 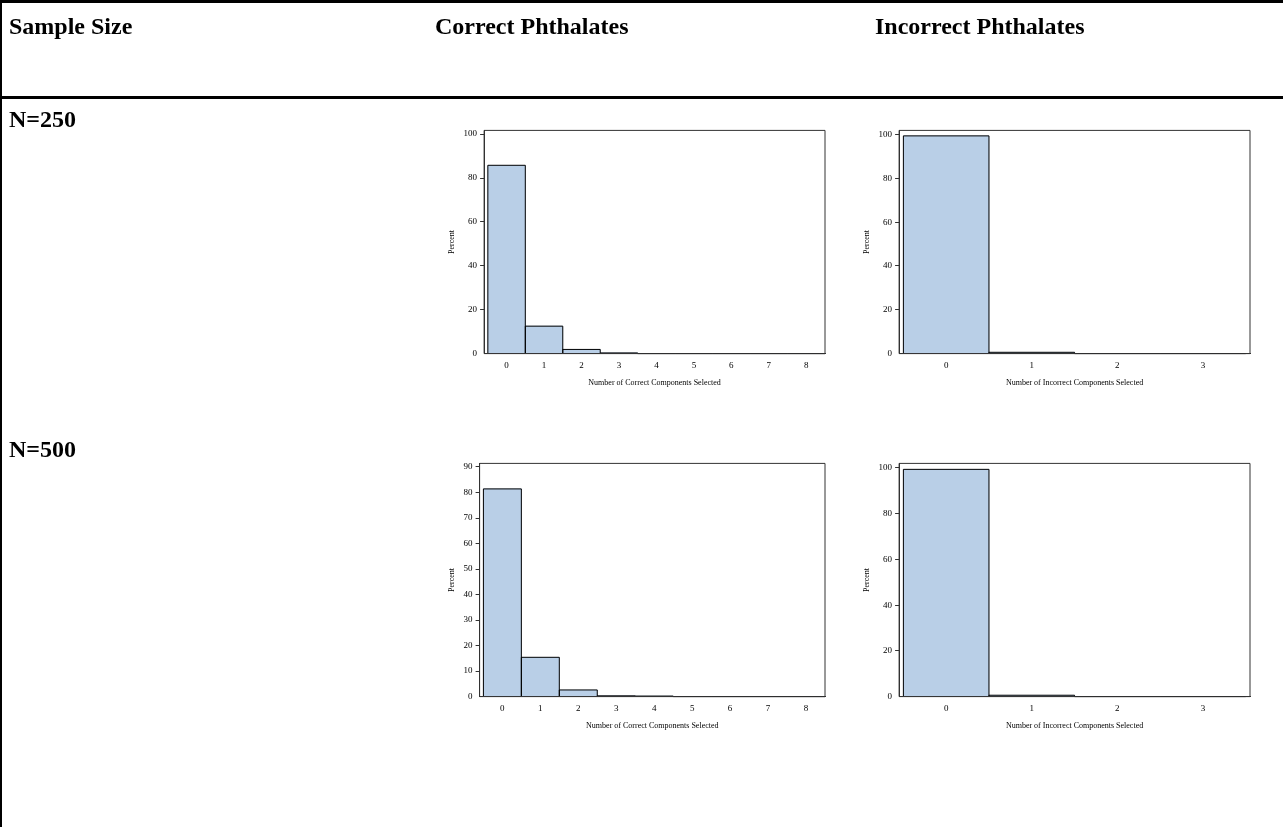 What do you see at coordinates (468, 517) in the screenshot?
I see `y-tick-label: 70` at bounding box center [468, 517].